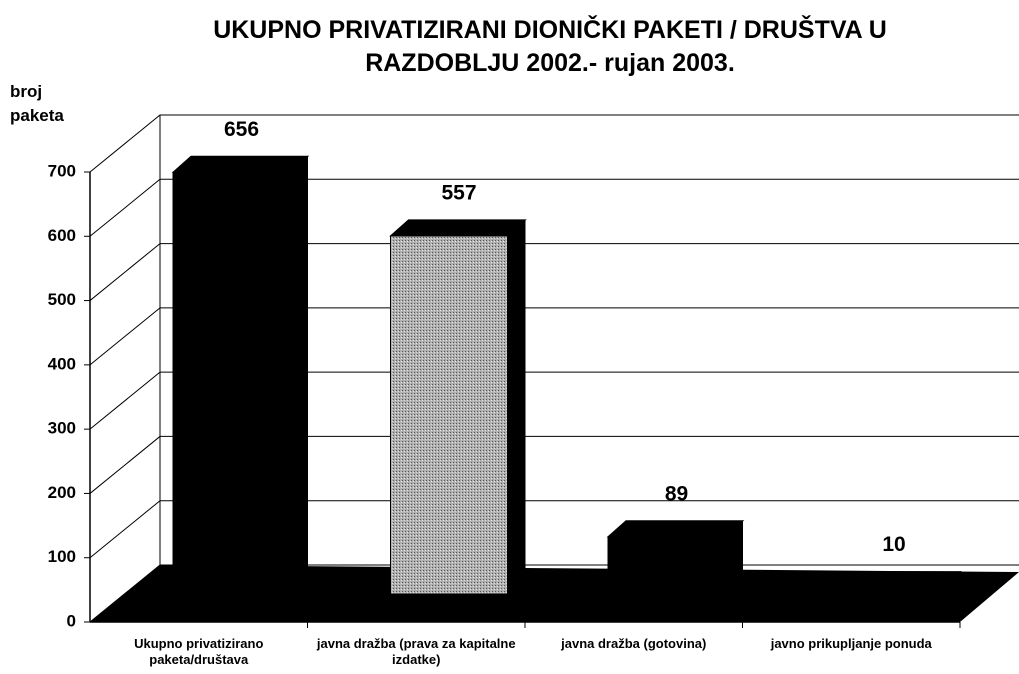  I want to click on y-tick-label: 0, so click(71, 620).